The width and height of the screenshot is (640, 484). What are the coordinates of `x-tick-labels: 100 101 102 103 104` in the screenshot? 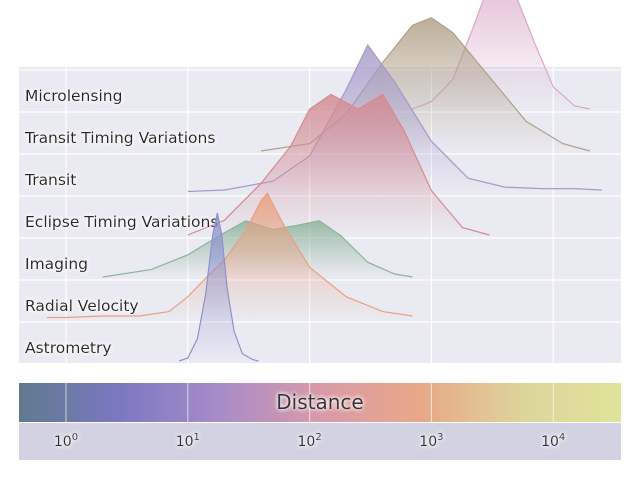 It's located at (309, 441).